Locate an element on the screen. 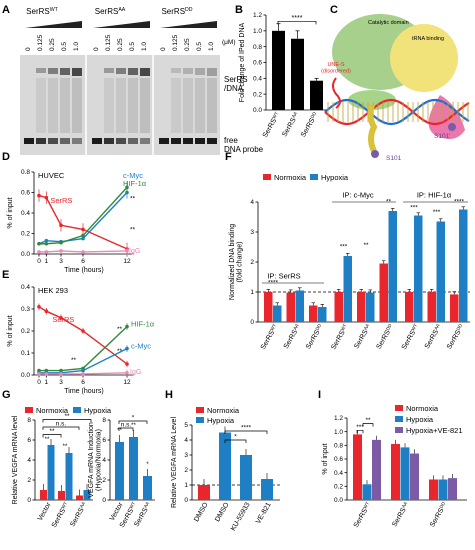 The width and height of the screenshot is (475, 550). concentration-label: 1.0 is located at coordinates (76, 46).